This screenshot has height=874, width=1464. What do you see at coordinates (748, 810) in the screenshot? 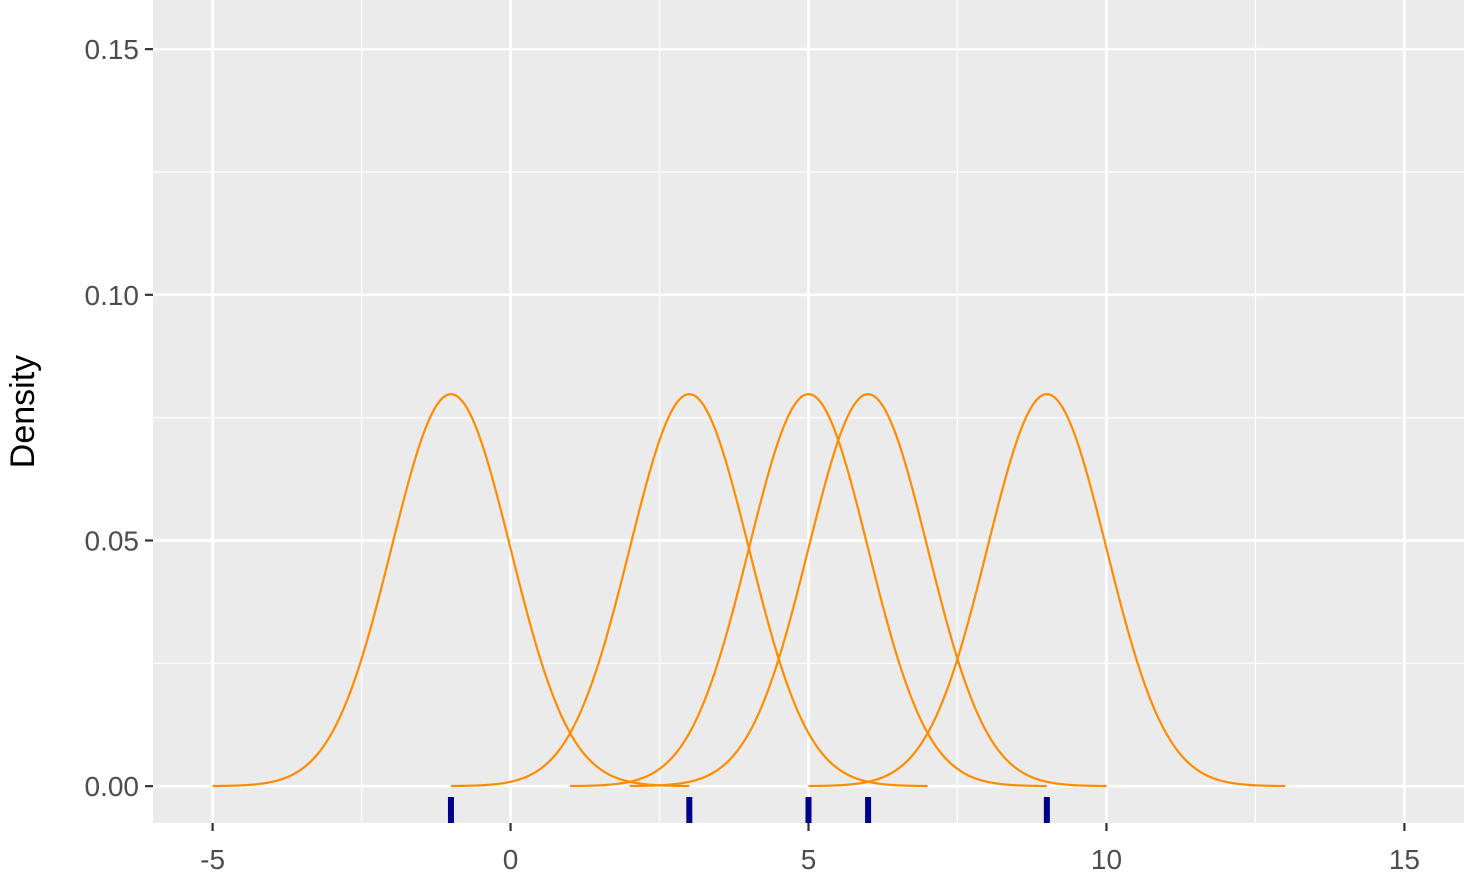
I see `rug-marks` at bounding box center [748, 810].